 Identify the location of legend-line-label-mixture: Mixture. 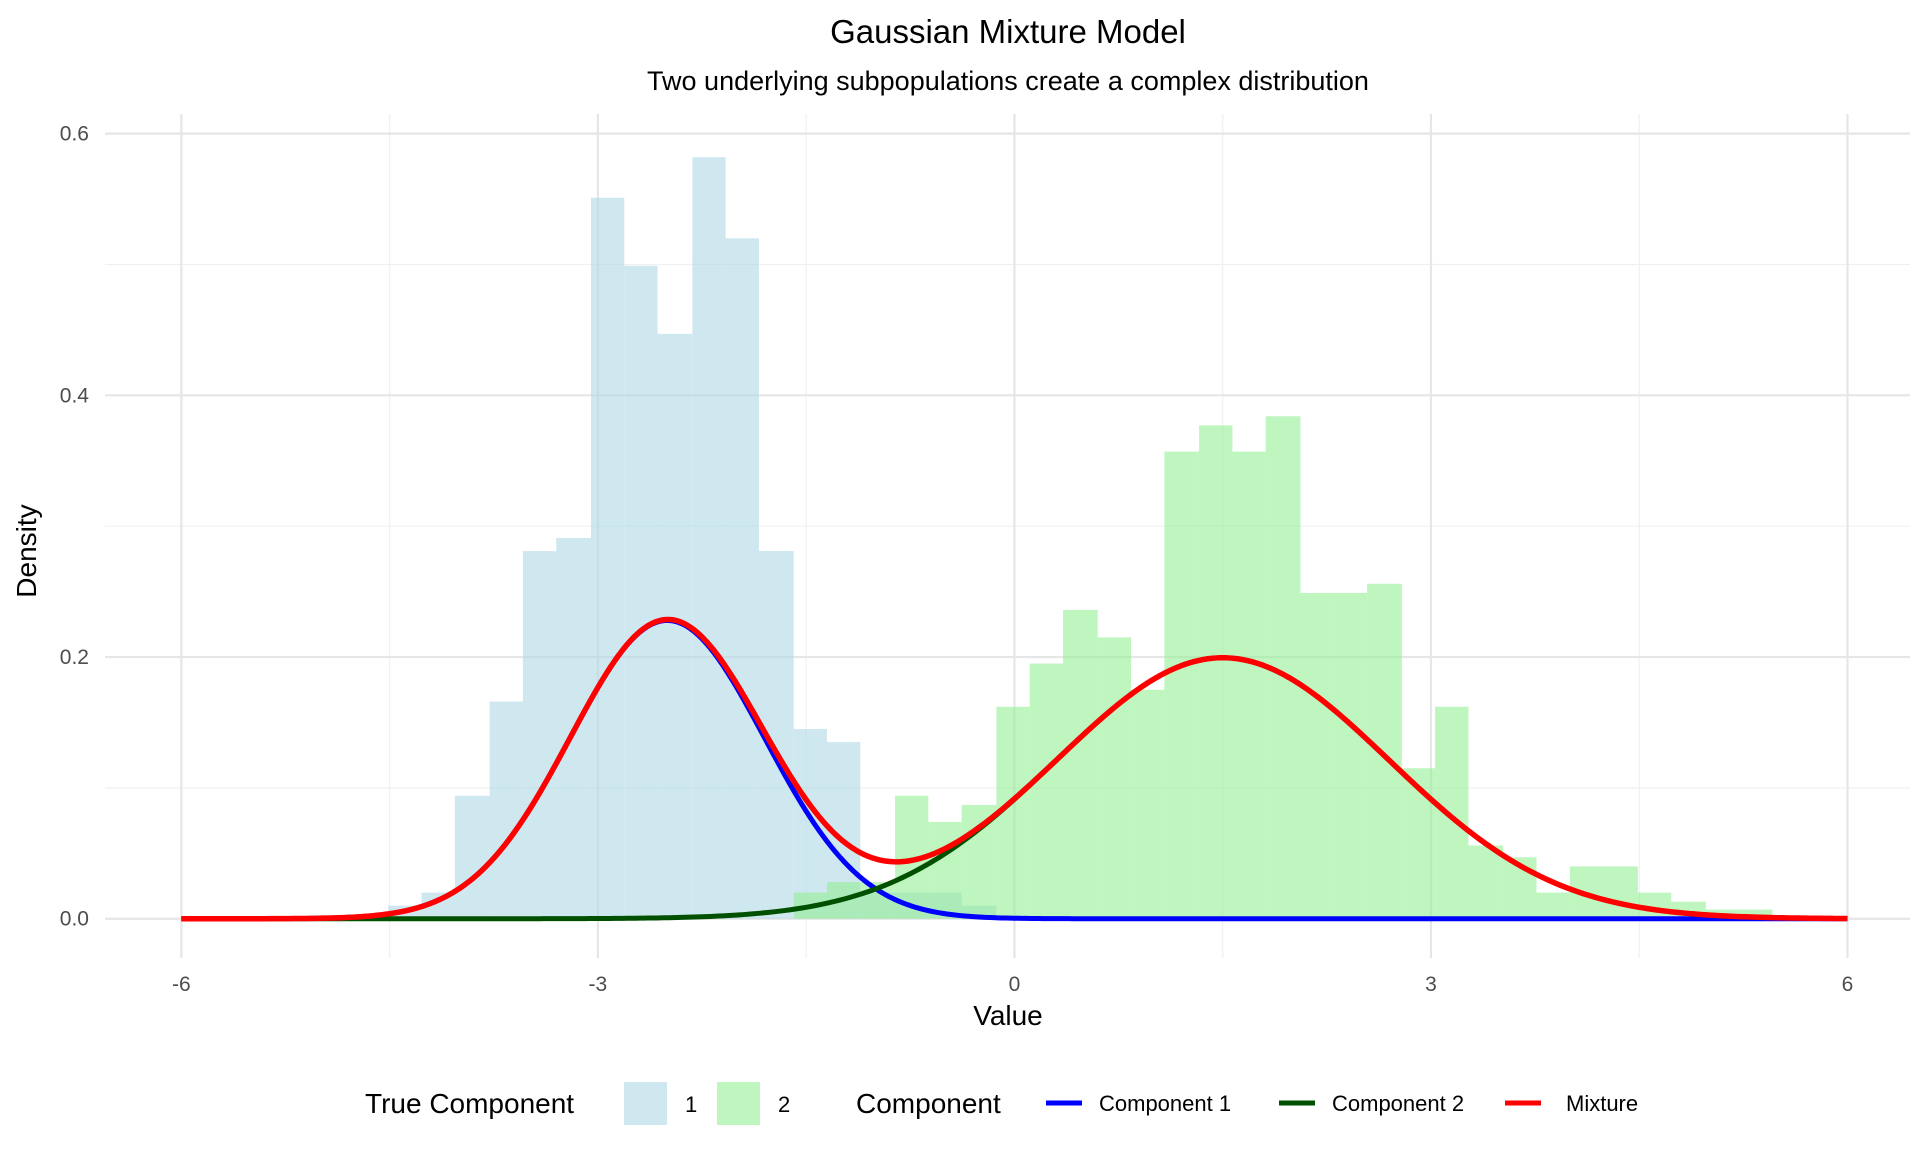
(1602, 1103).